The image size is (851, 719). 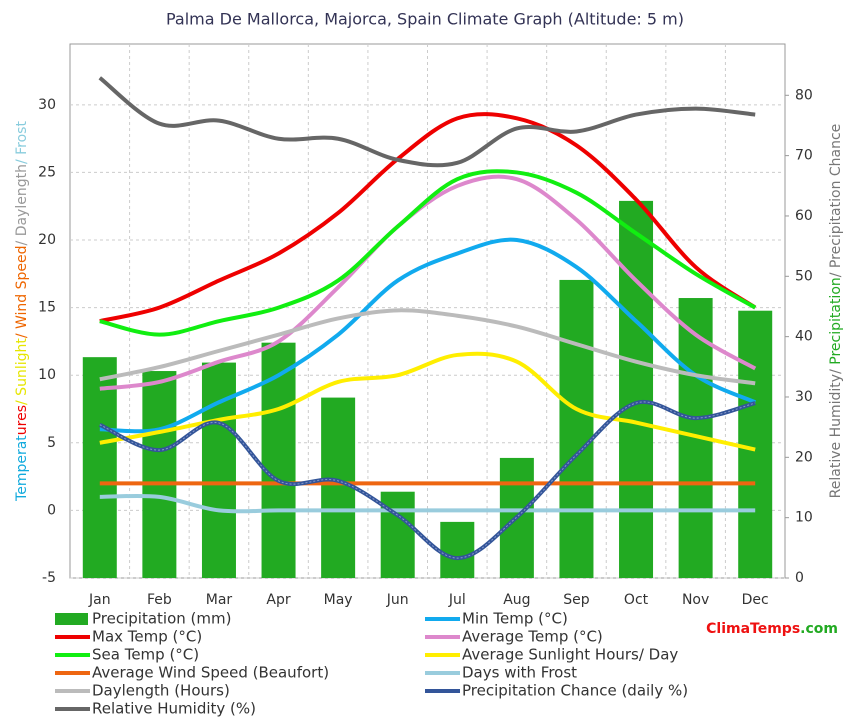 I want to click on y2-tick-label: 70, so click(x=804, y=156).